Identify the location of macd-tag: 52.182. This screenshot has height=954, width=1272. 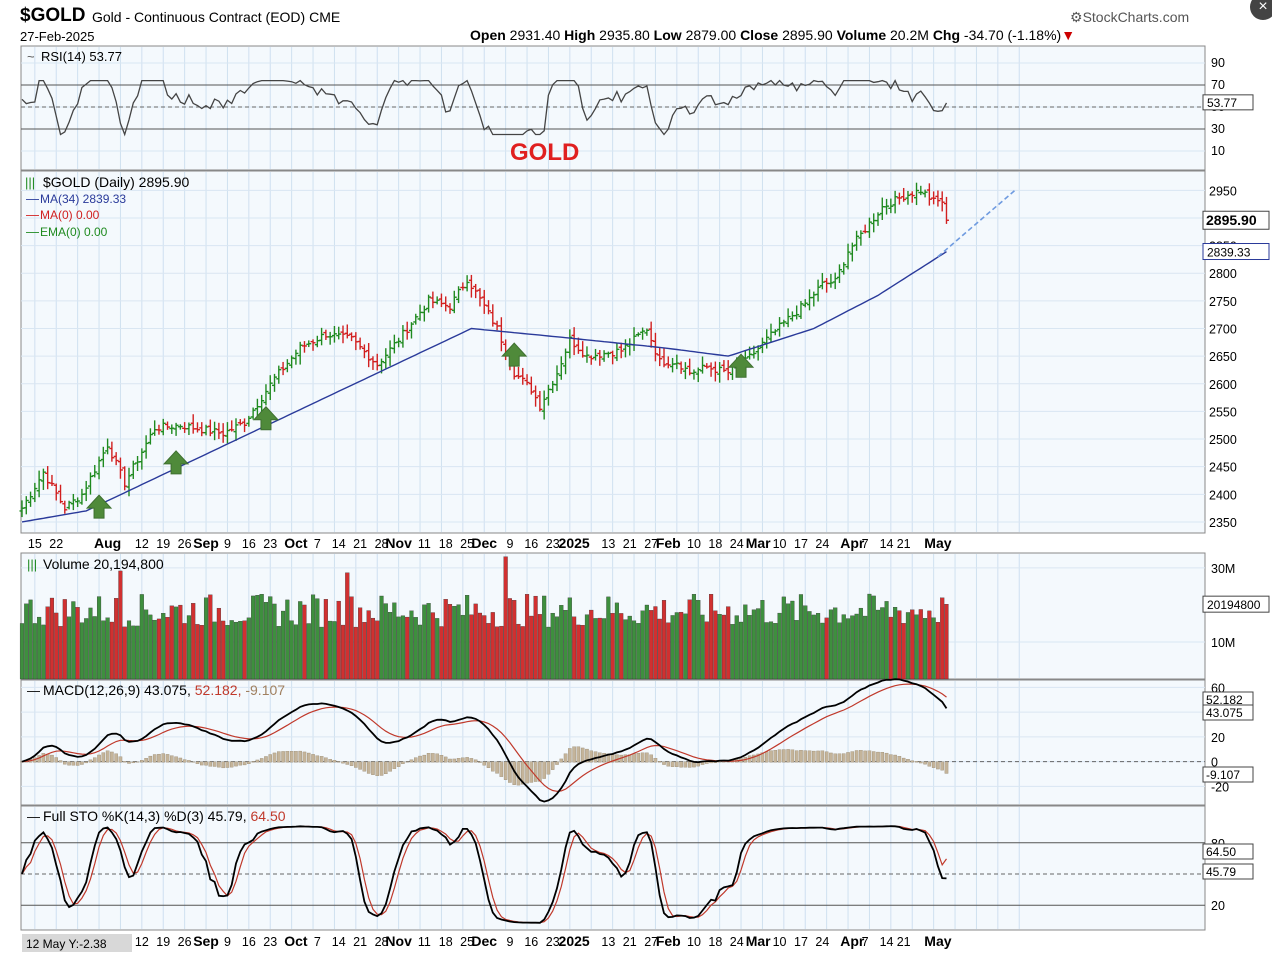
(1224, 700).